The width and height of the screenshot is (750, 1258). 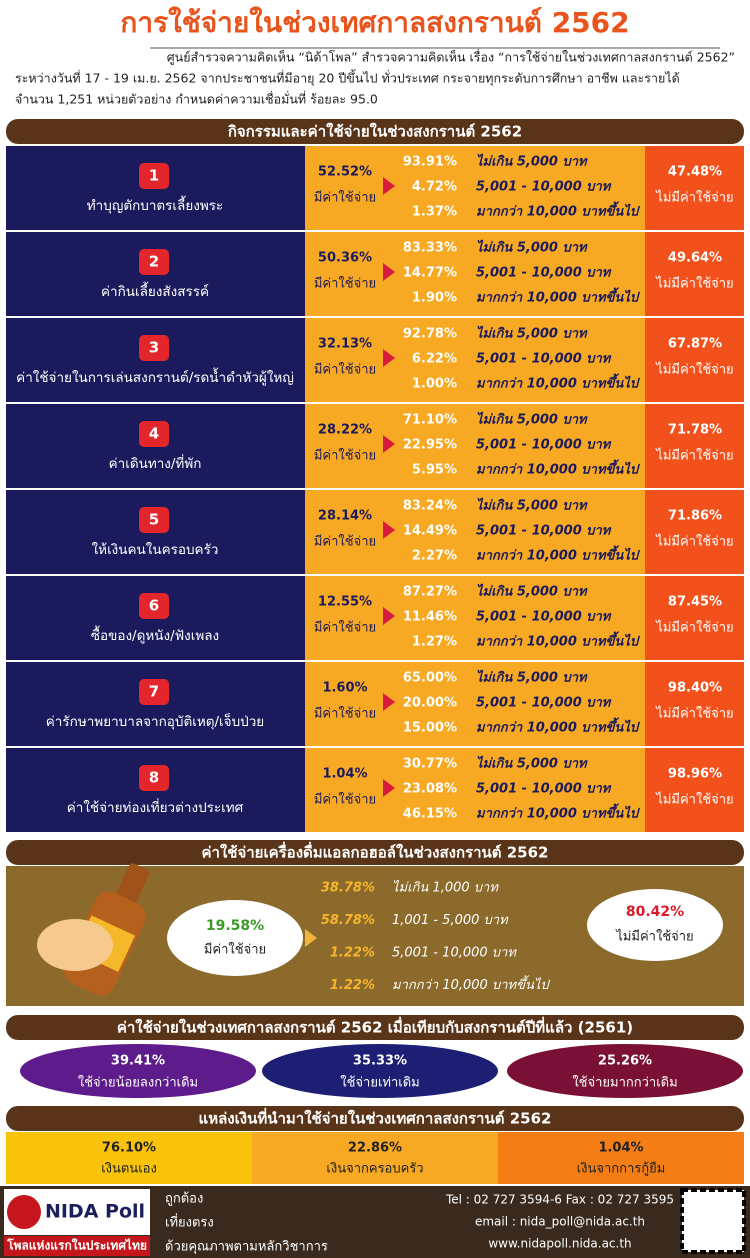 What do you see at coordinates (345, 430) in the screenshot?
I see `spend-pct: 28.22%` at bounding box center [345, 430].